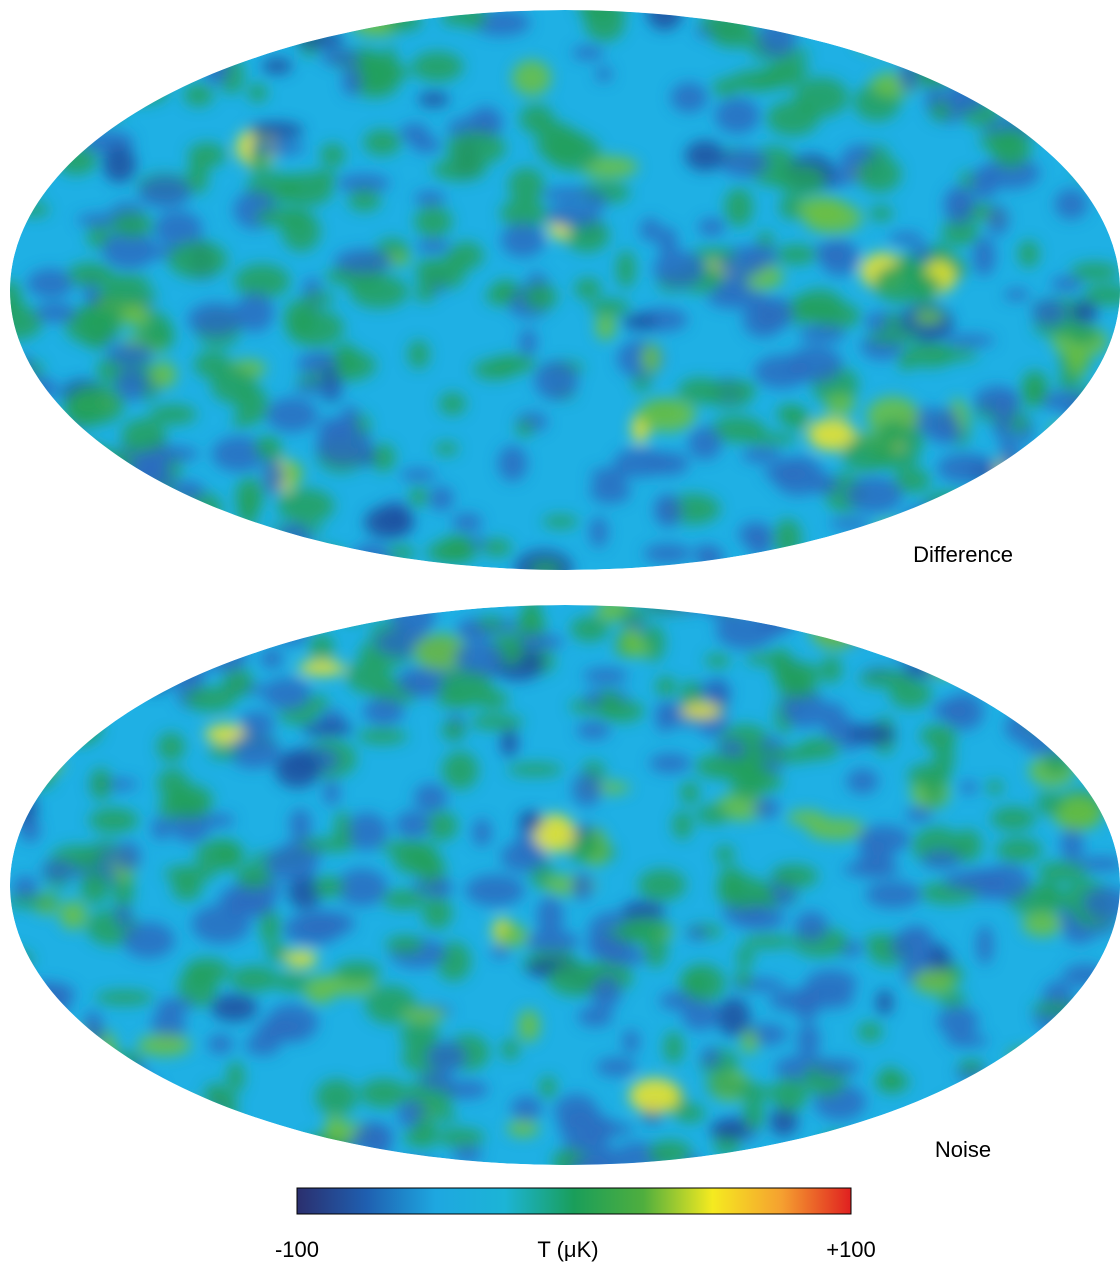  What do you see at coordinates (567, 1249) in the screenshot?
I see `colorbar-label: T (μK)` at bounding box center [567, 1249].